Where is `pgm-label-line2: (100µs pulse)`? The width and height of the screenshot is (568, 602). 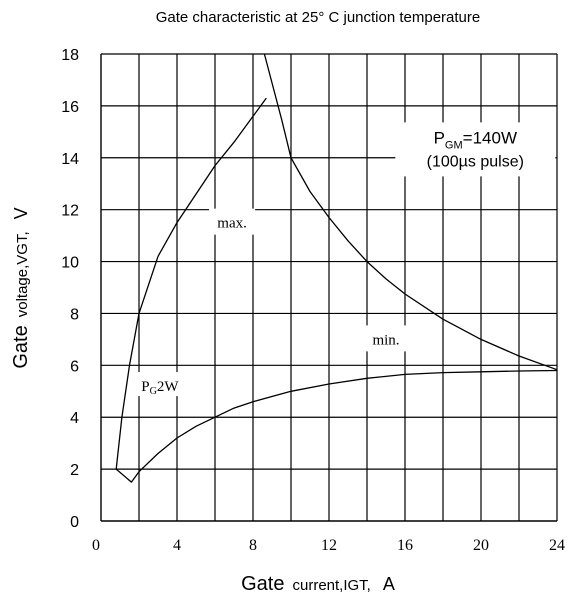
pgm-label-line2: (100µs pulse) is located at coordinates (475, 161).